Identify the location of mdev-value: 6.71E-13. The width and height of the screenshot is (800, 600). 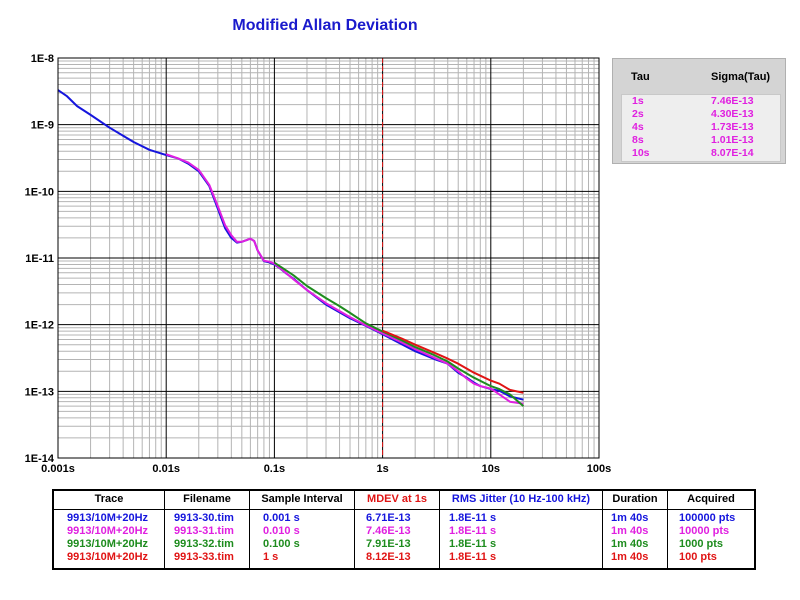
(388, 518).